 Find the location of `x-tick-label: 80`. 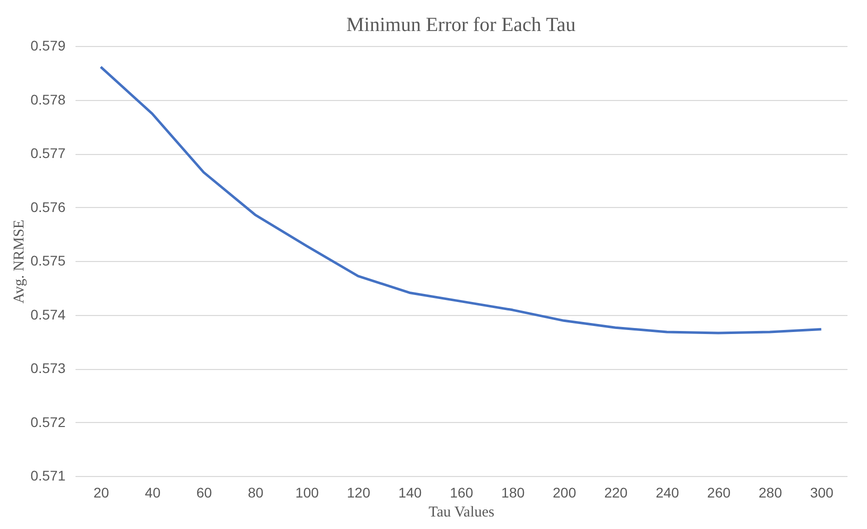

x-tick-label: 80 is located at coordinates (256, 492).